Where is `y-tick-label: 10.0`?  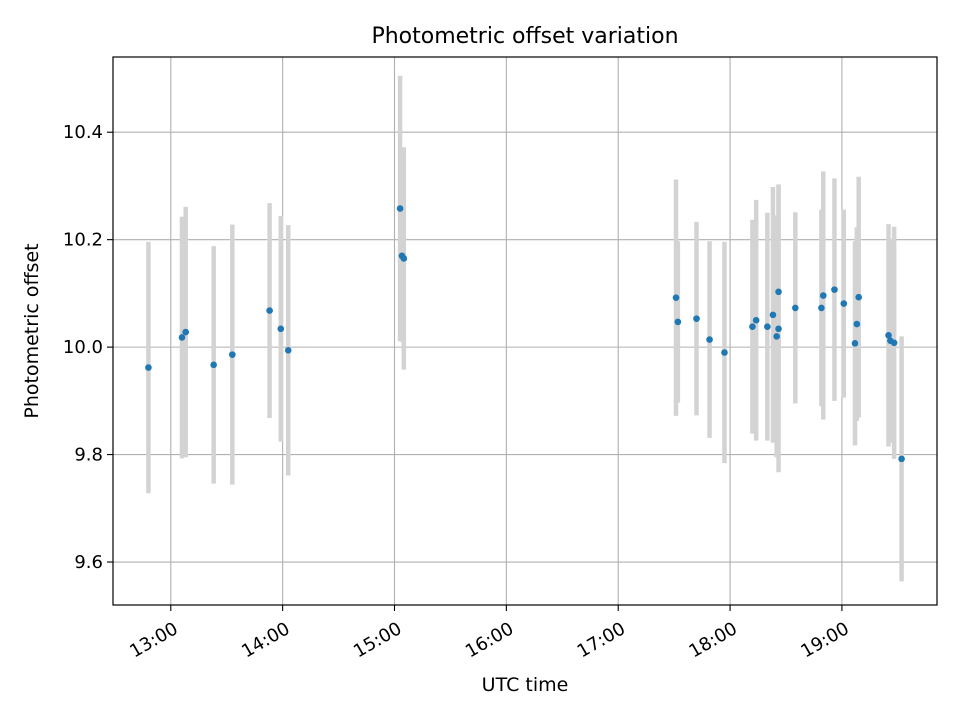
y-tick-label: 10.0 is located at coordinates (83, 347).